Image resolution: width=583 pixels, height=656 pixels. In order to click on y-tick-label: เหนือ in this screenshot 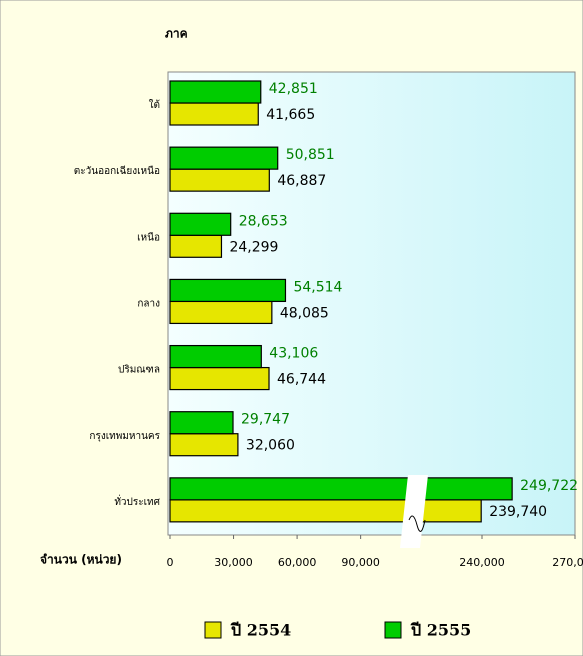, I will do `click(148, 237)`.